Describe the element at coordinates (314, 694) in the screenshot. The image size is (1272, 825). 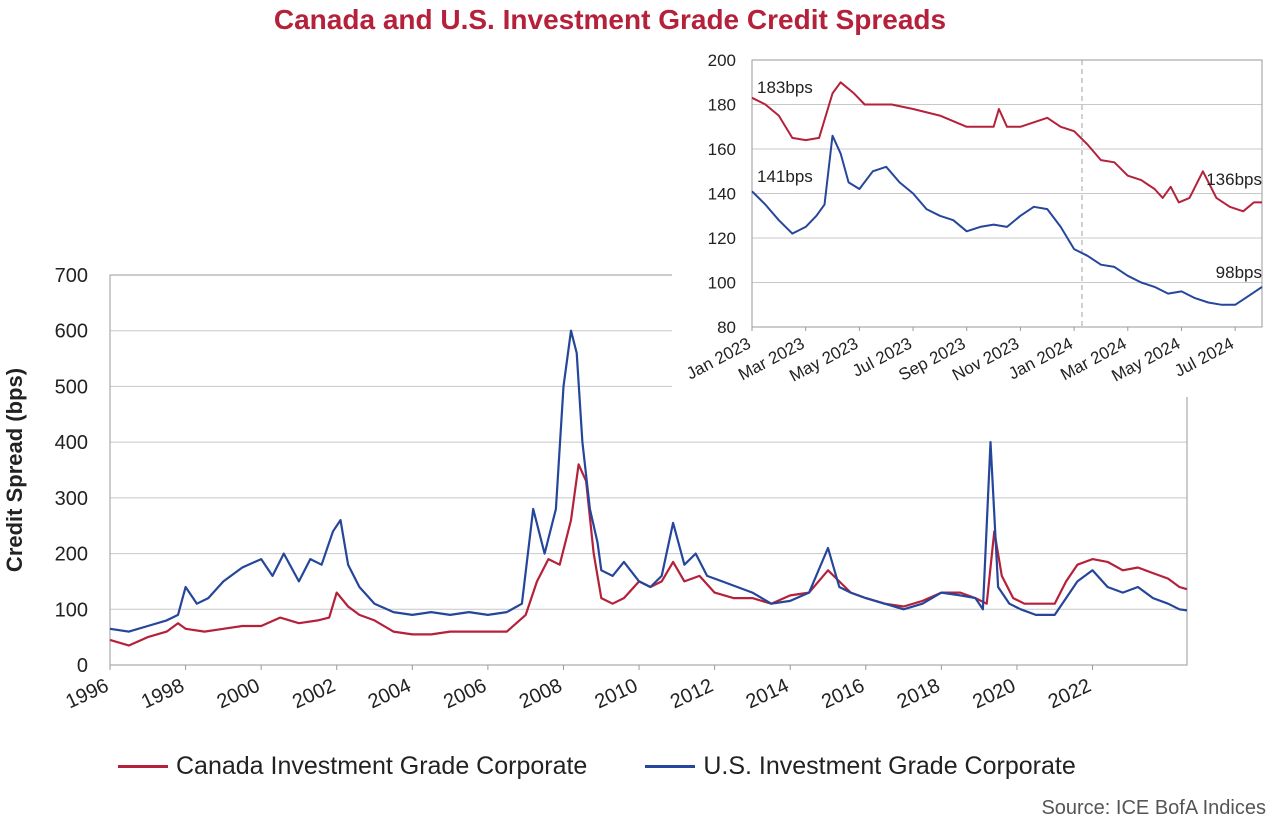
I see `x-tick-label: 2002` at that location.